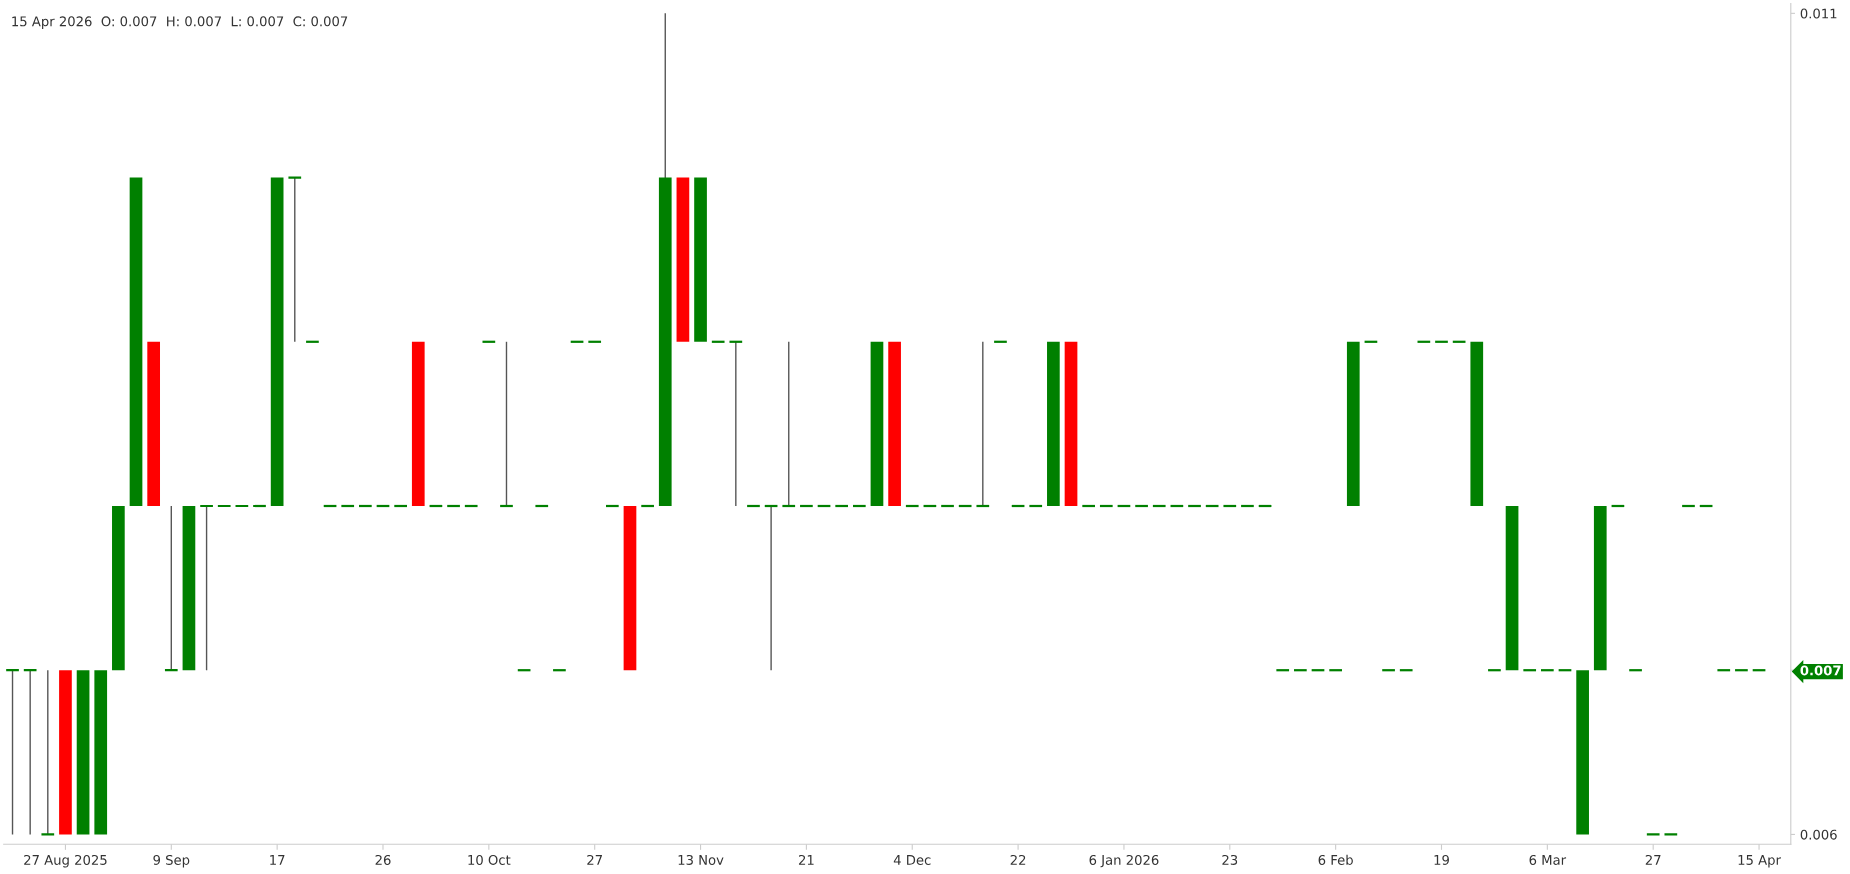  I want to click on x-tick-label: 26, so click(383, 859).